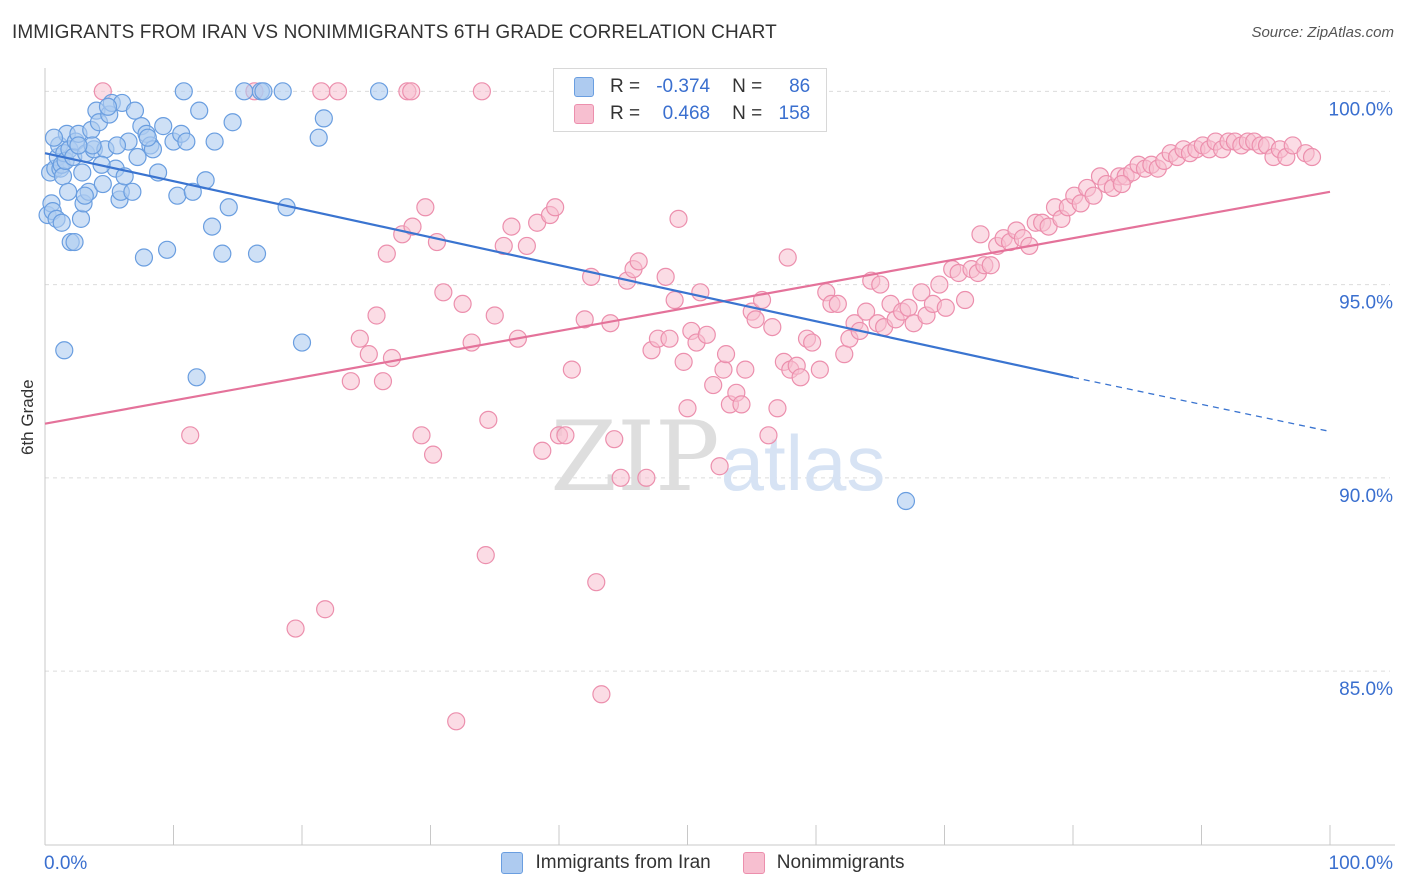 Image resolution: width=1406 pixels, height=892 pixels. What do you see at coordinates (753, 863) in the screenshot?
I see `legend-swatch-nonimmigrants` at bounding box center [753, 863].